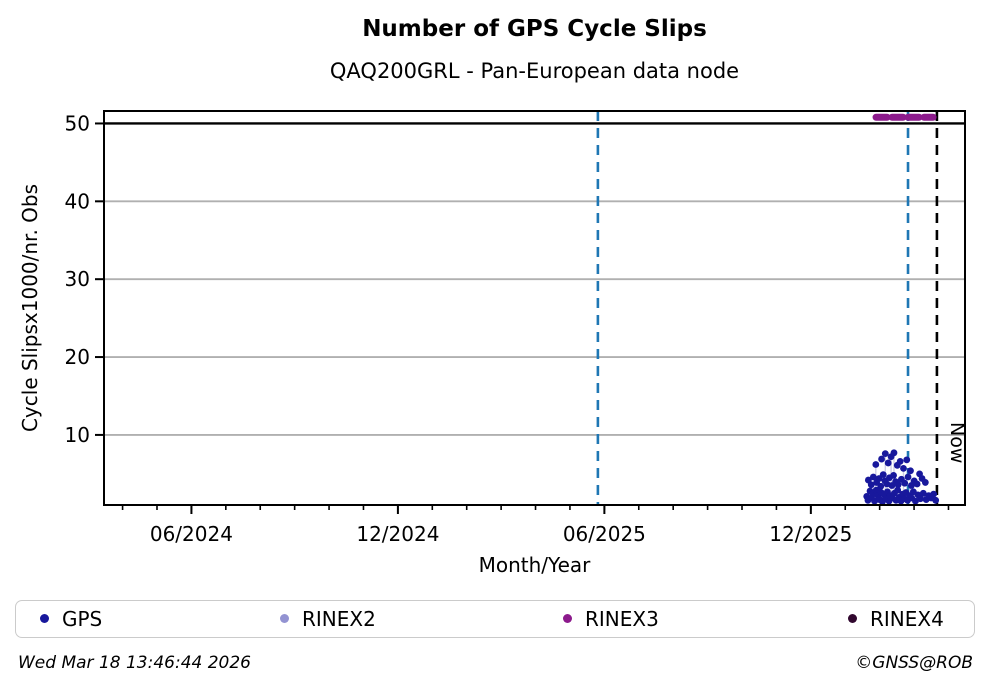 This screenshot has width=993, height=699. I want to click on legend: GPS RINEX2 RINEX3 RINEX4, so click(495, 619).